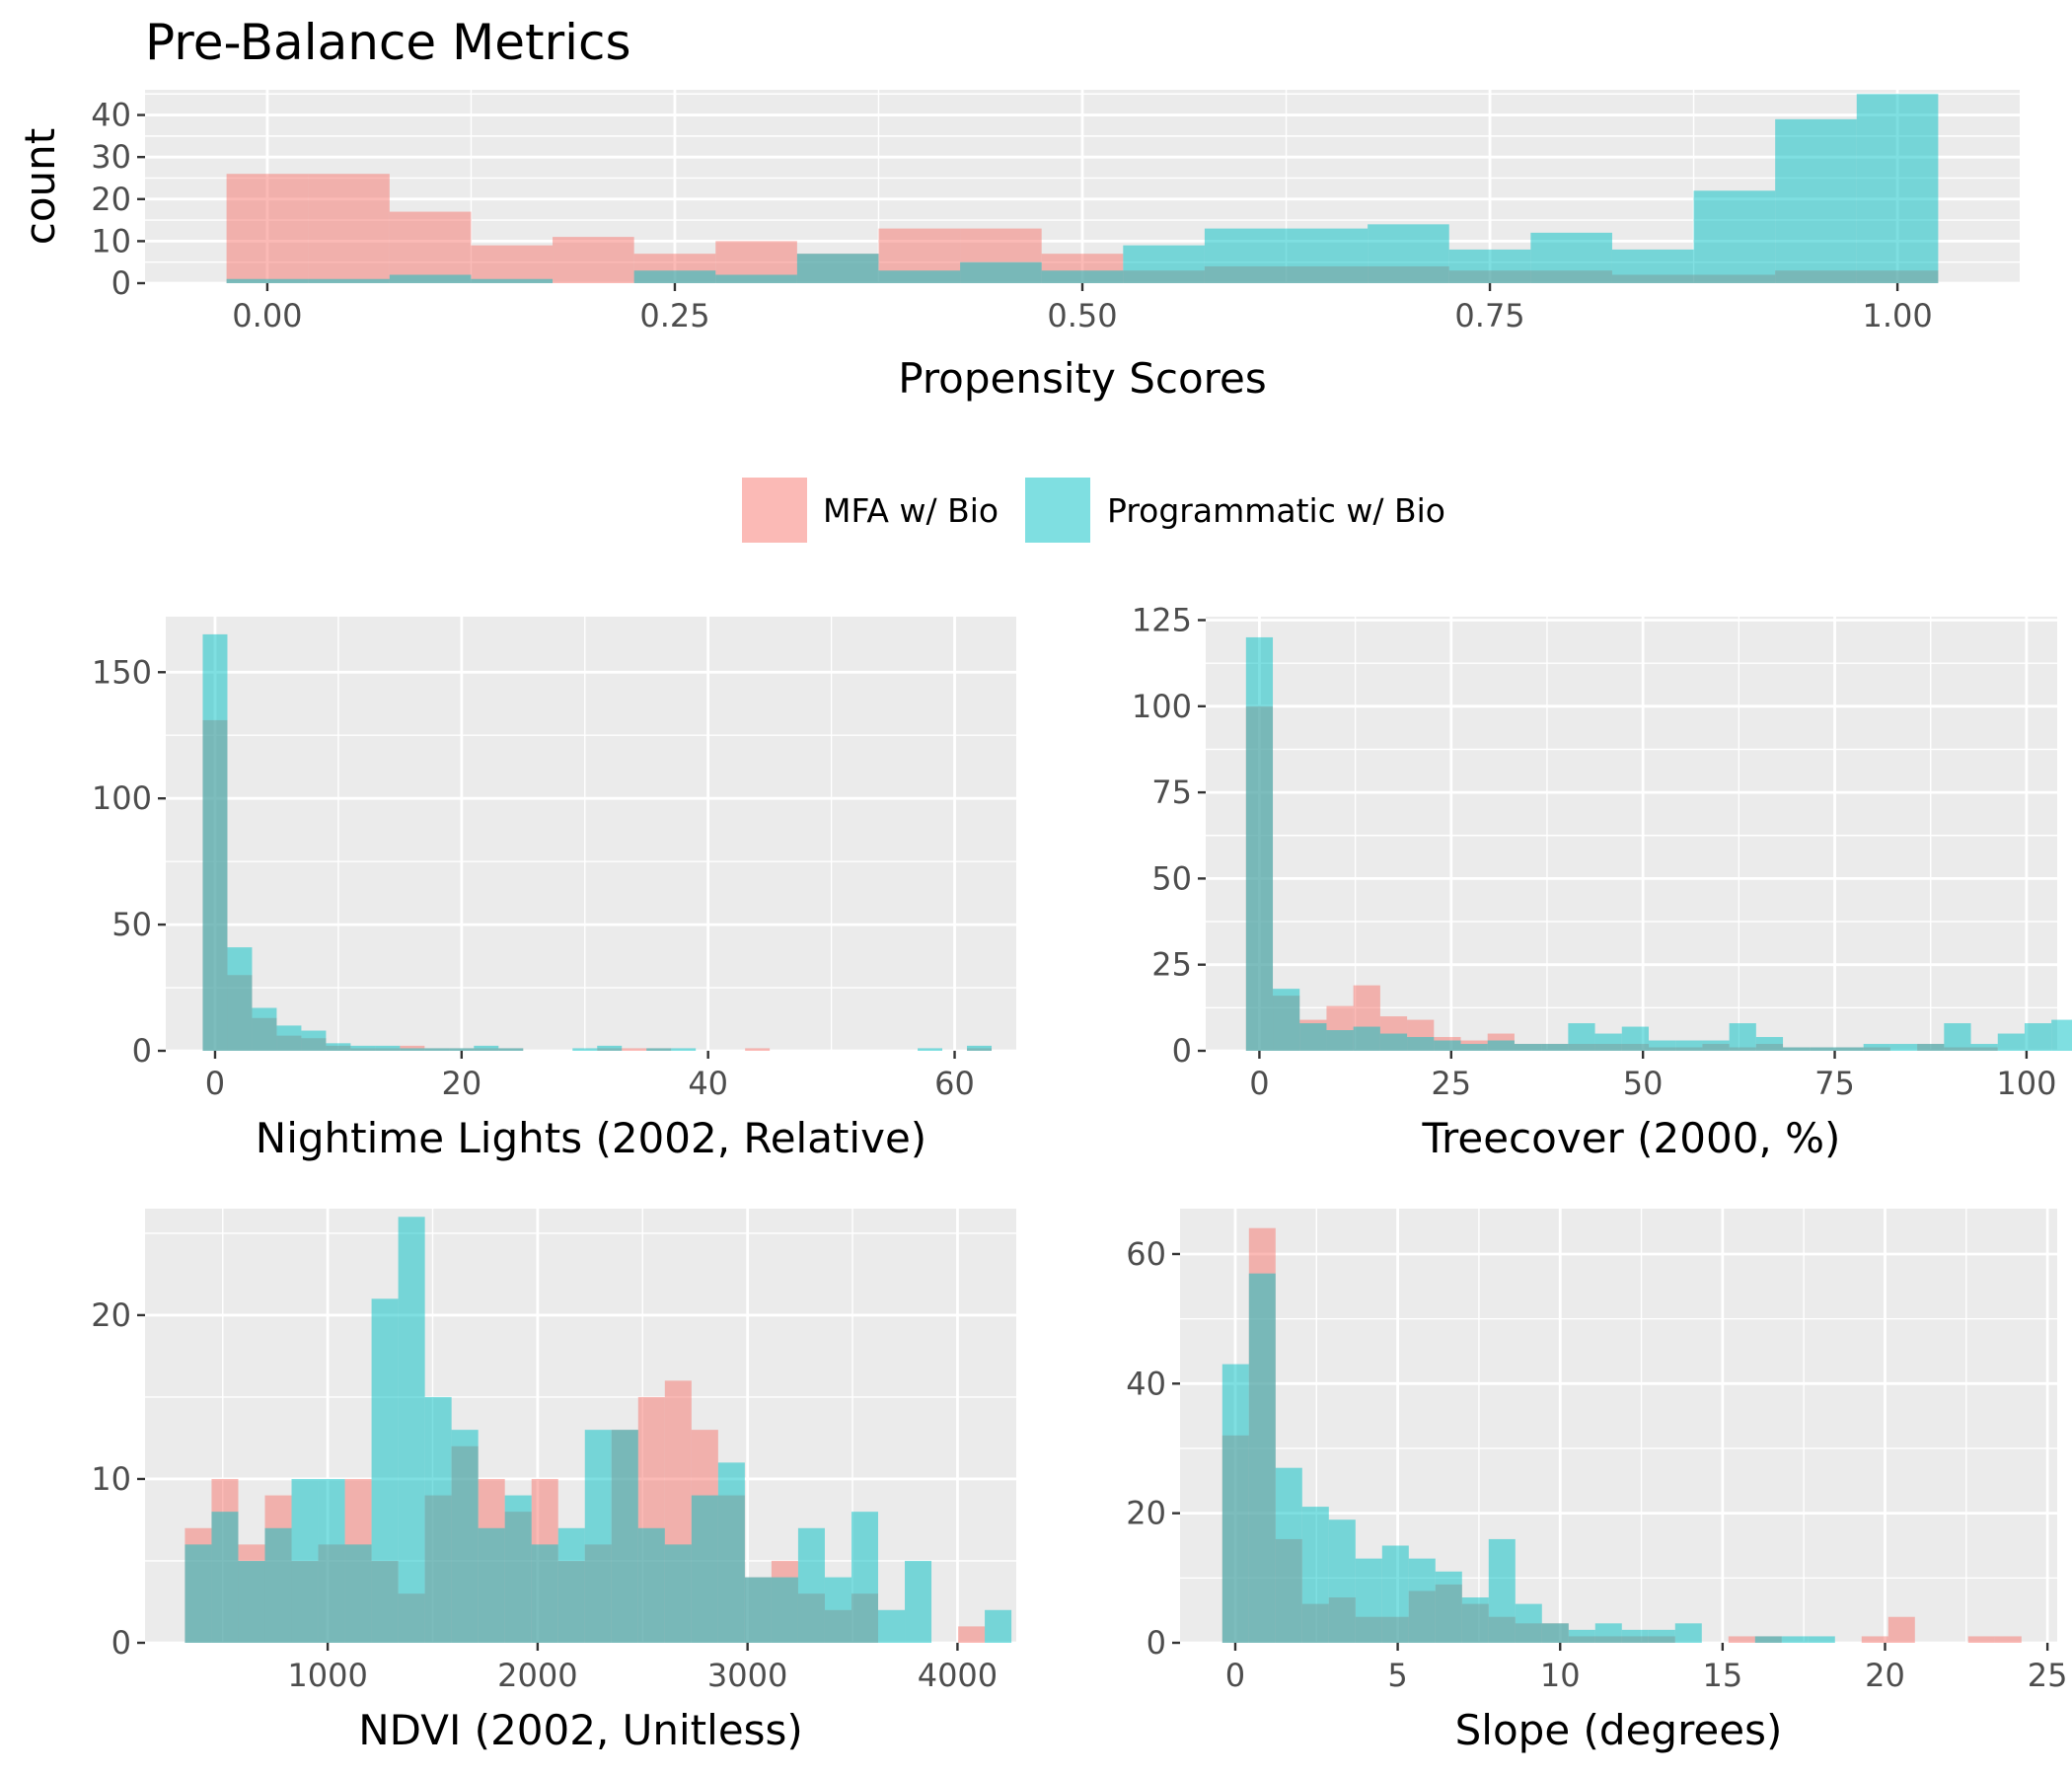 This screenshot has width=2072, height=1776. Describe the element at coordinates (1172, 792) in the screenshot. I see `y-tick-label: 75` at that location.